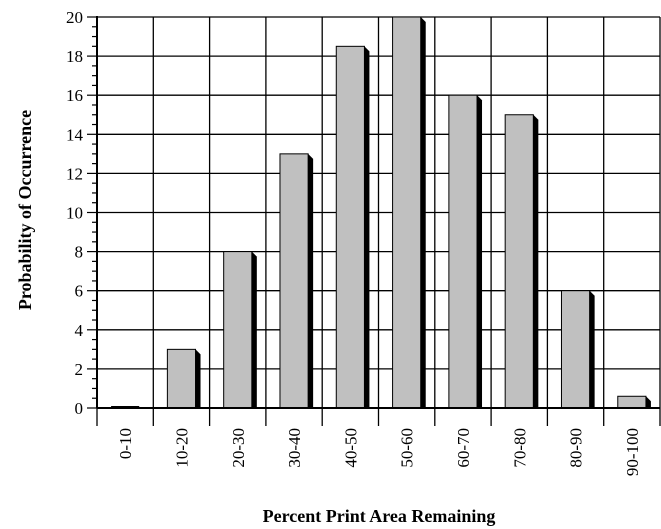 The width and height of the screenshot is (661, 529). I want to click on x-tick-label: 70-80, so click(519, 448).